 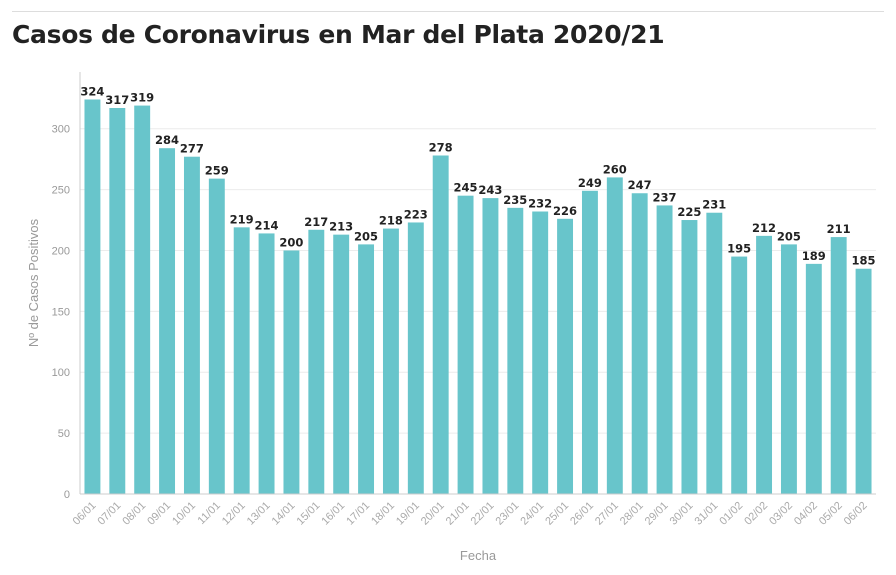 What do you see at coordinates (665, 197) in the screenshot?
I see `data-label: 237` at bounding box center [665, 197].